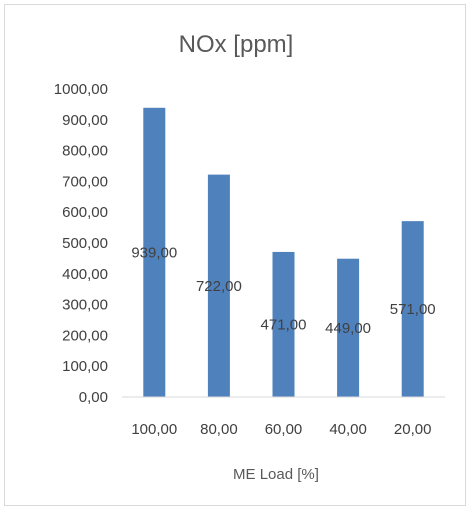  Describe the element at coordinates (85, 151) in the screenshot. I see `y-tick-label: 800,00` at that location.